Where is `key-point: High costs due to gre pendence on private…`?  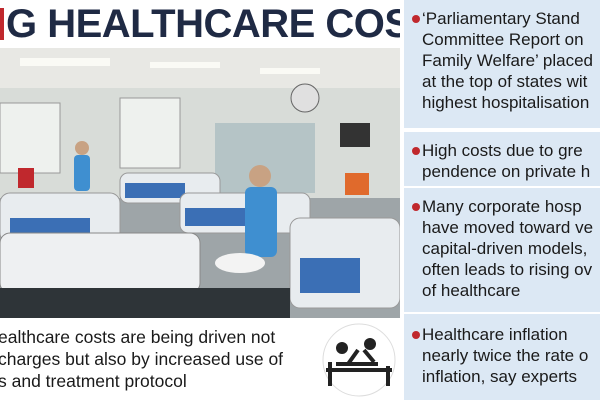 key-point: High costs due to gre pendence on private… is located at coordinates (502, 159).